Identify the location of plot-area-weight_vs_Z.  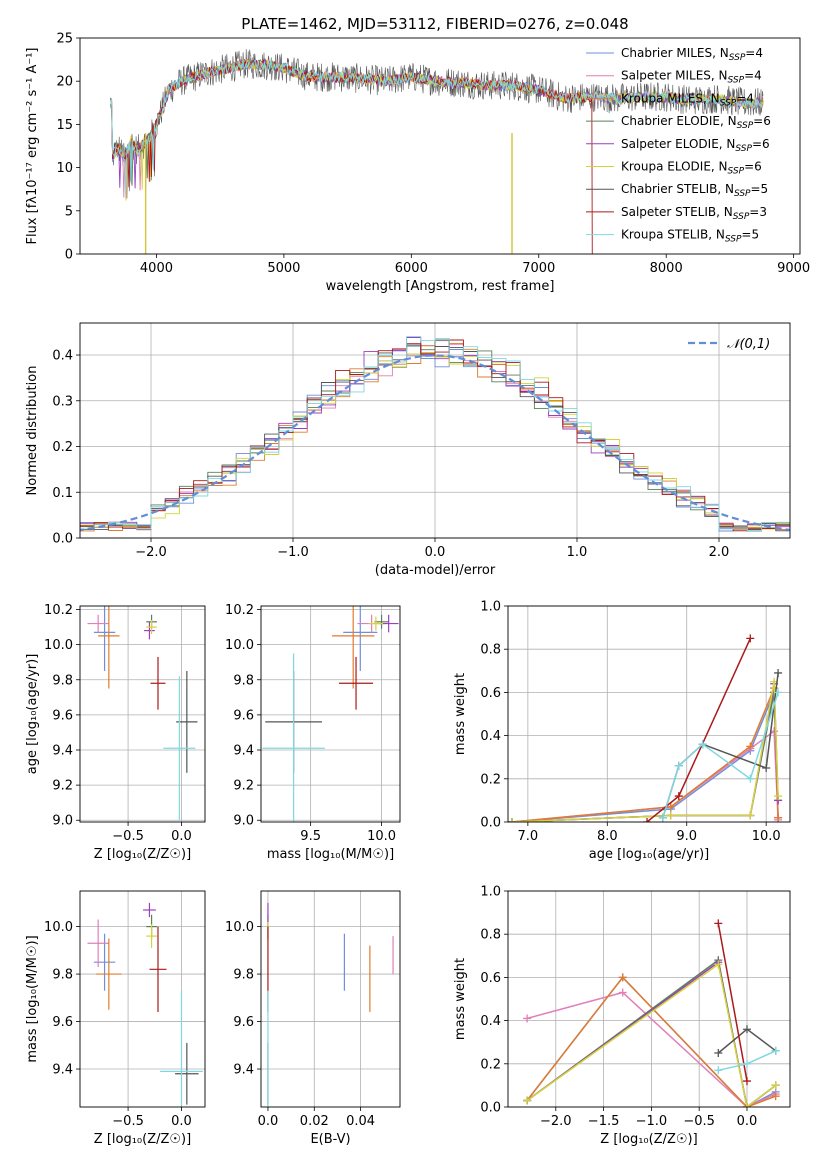
(651, 1013).